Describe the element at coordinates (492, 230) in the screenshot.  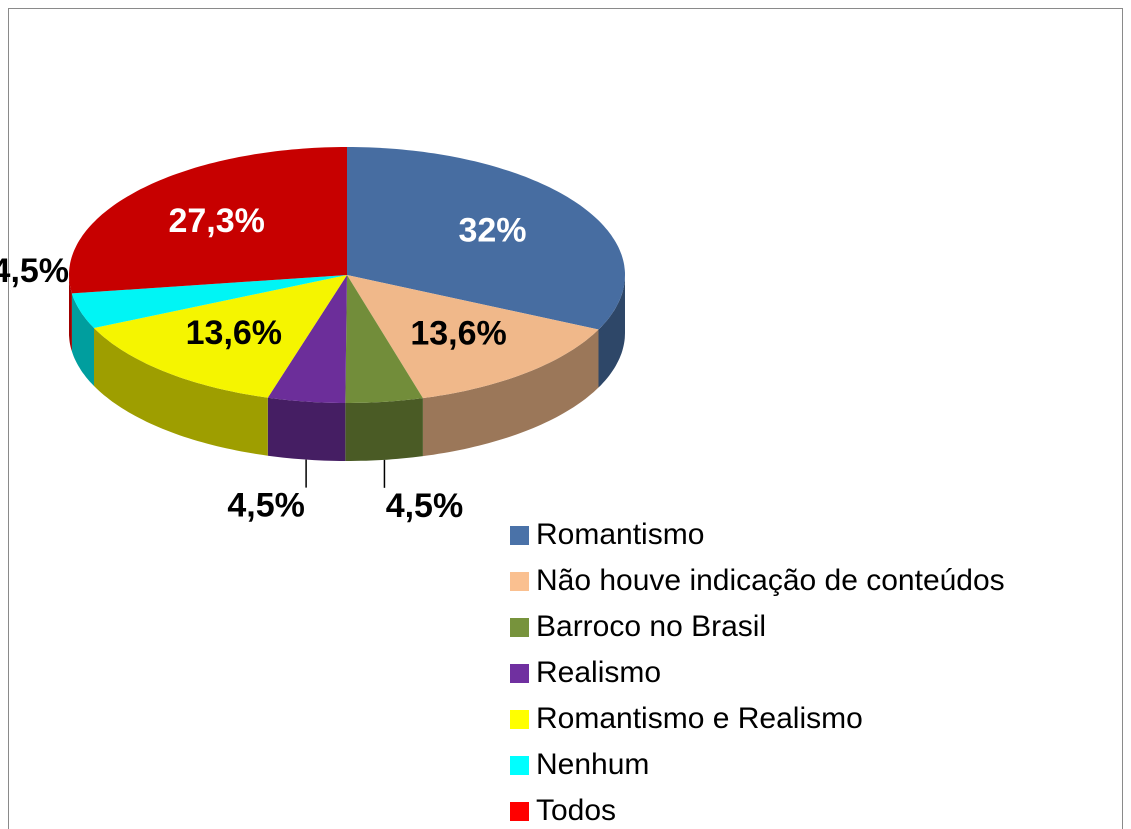
I see `data-label: 32%` at that location.